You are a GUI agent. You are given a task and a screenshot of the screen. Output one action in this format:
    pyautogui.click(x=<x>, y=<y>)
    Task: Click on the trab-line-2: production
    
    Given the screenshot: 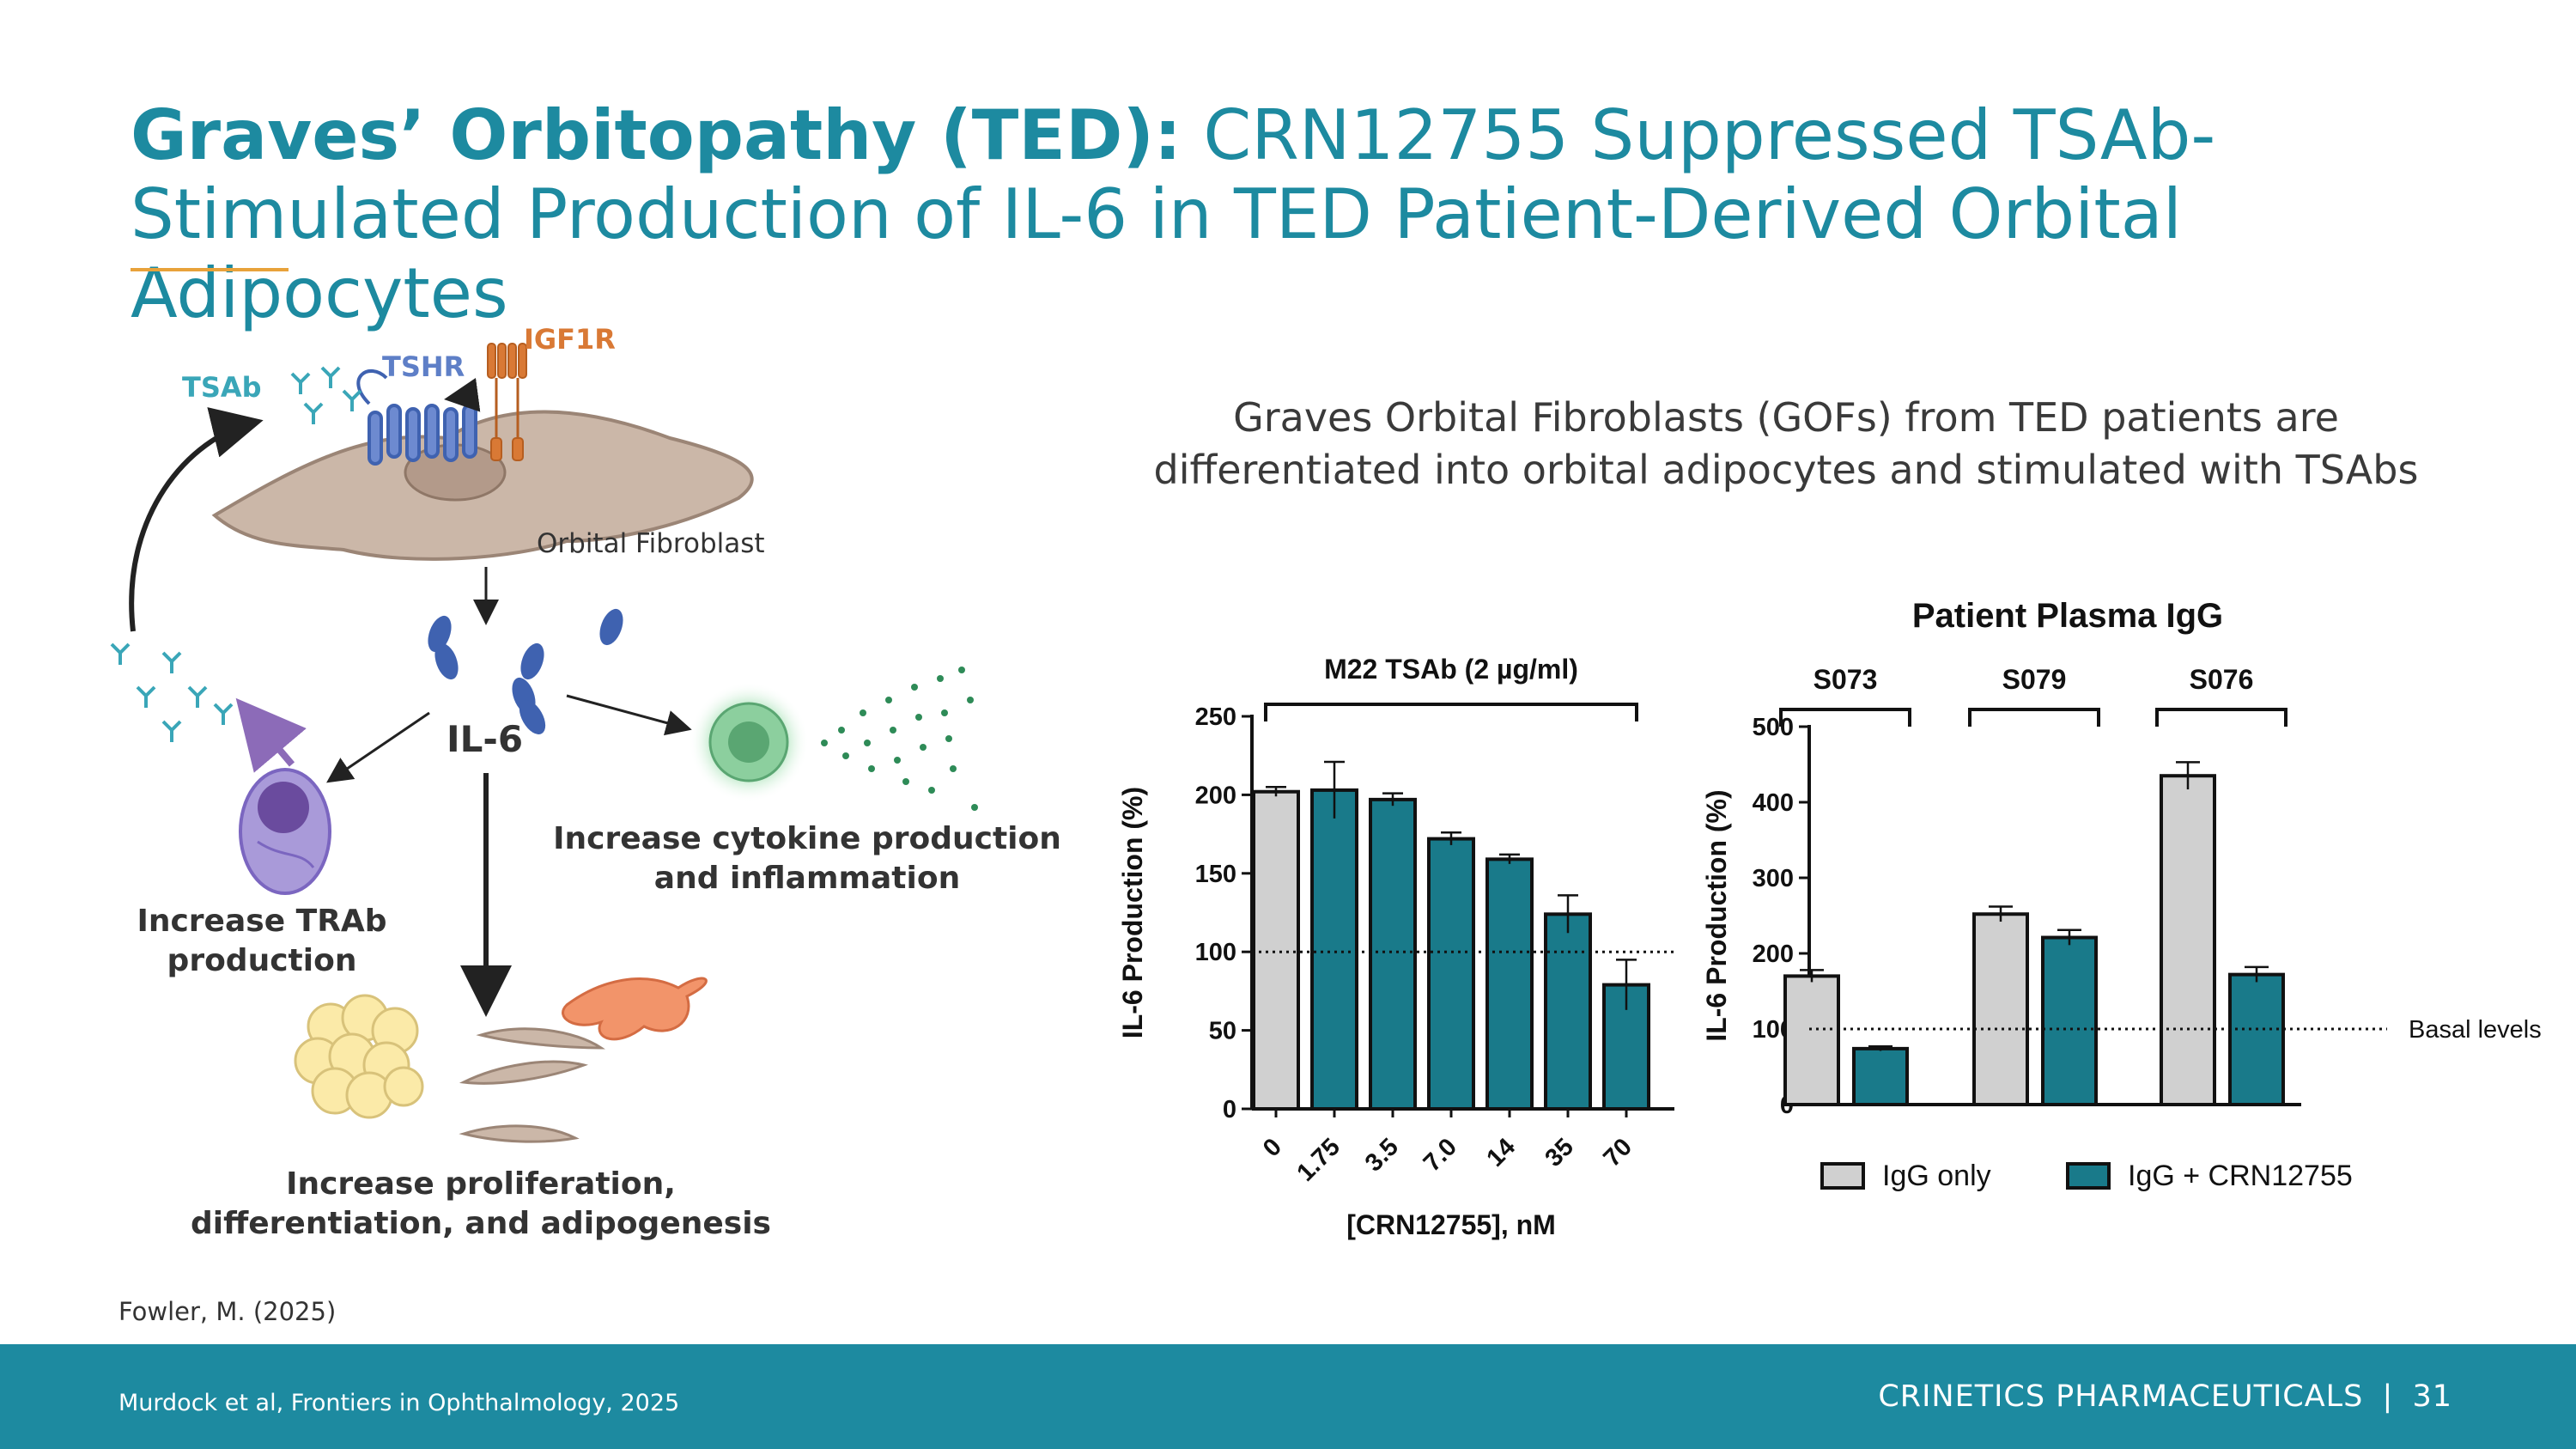 What is the action you would take?
    pyautogui.click(x=262, y=960)
    